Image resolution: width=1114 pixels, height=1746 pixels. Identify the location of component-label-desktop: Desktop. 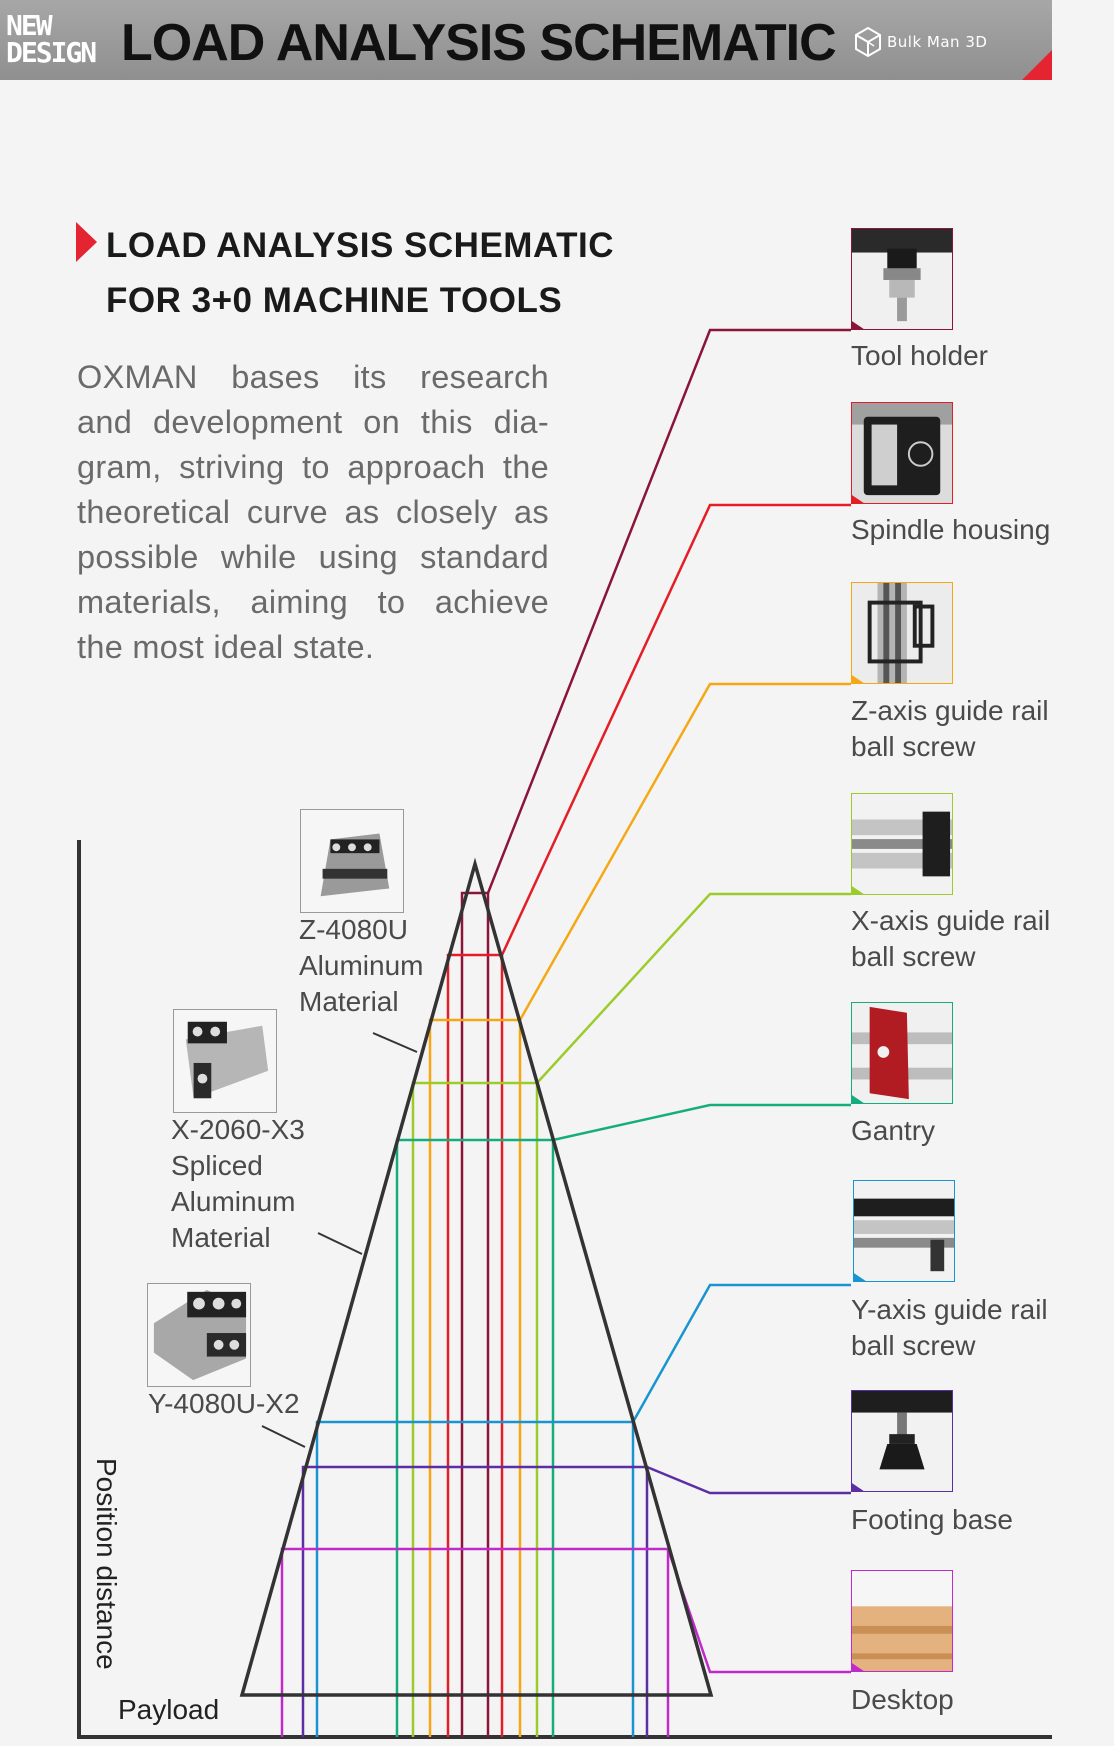
(902, 1700).